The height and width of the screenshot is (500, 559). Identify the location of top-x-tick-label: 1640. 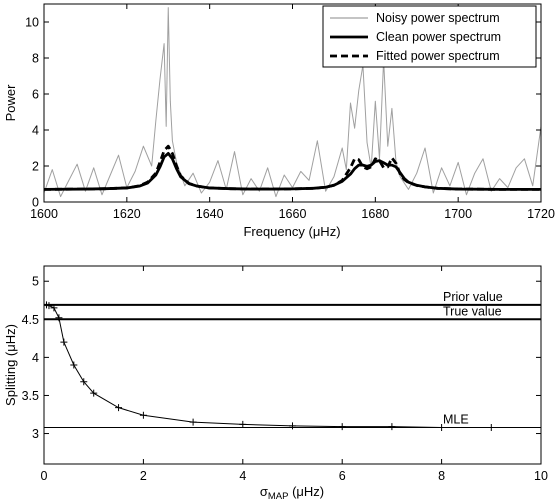
(210, 214).